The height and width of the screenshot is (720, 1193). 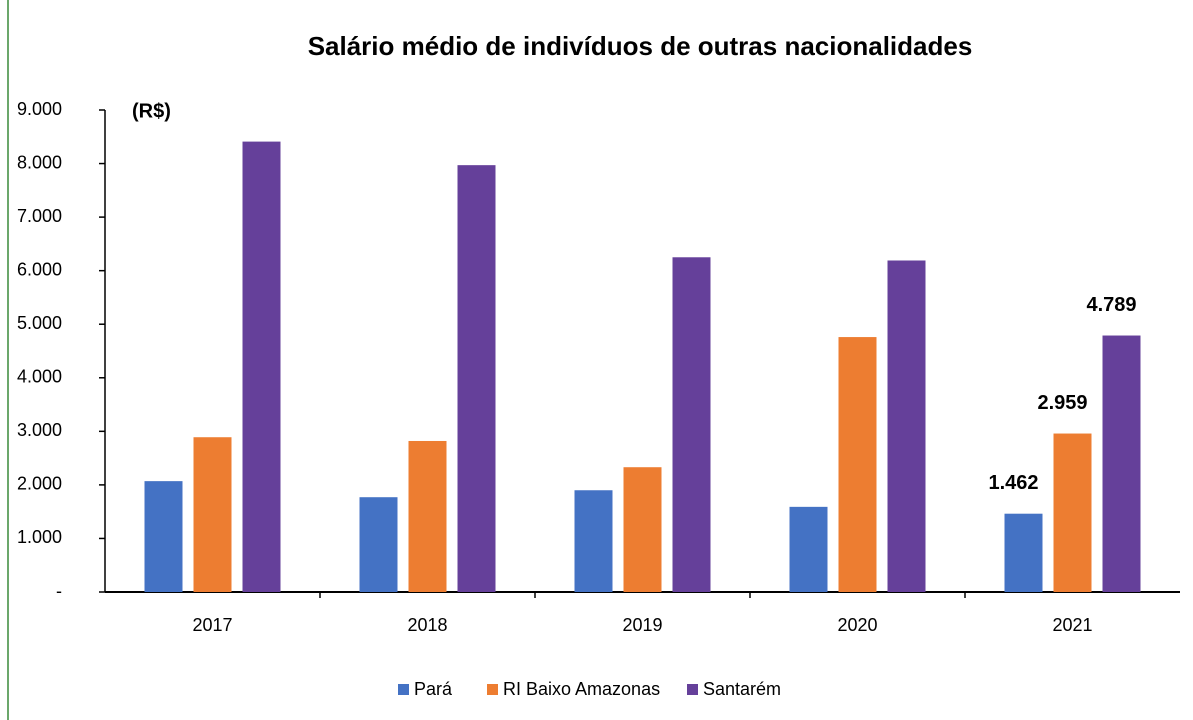 I want to click on x-tick-label: 2020, so click(x=857, y=625).